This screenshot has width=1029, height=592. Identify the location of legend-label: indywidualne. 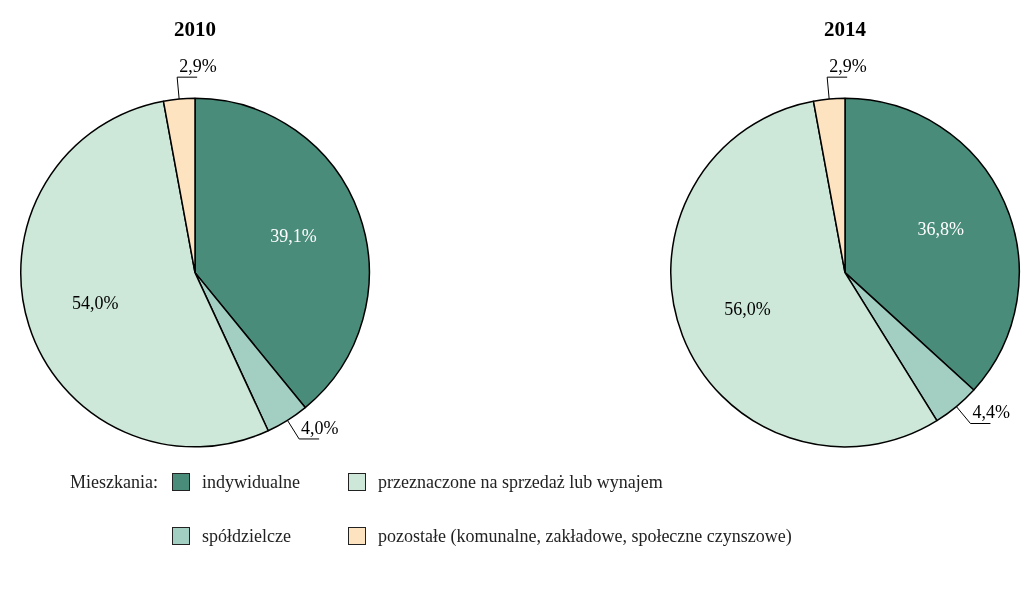
(250, 482).